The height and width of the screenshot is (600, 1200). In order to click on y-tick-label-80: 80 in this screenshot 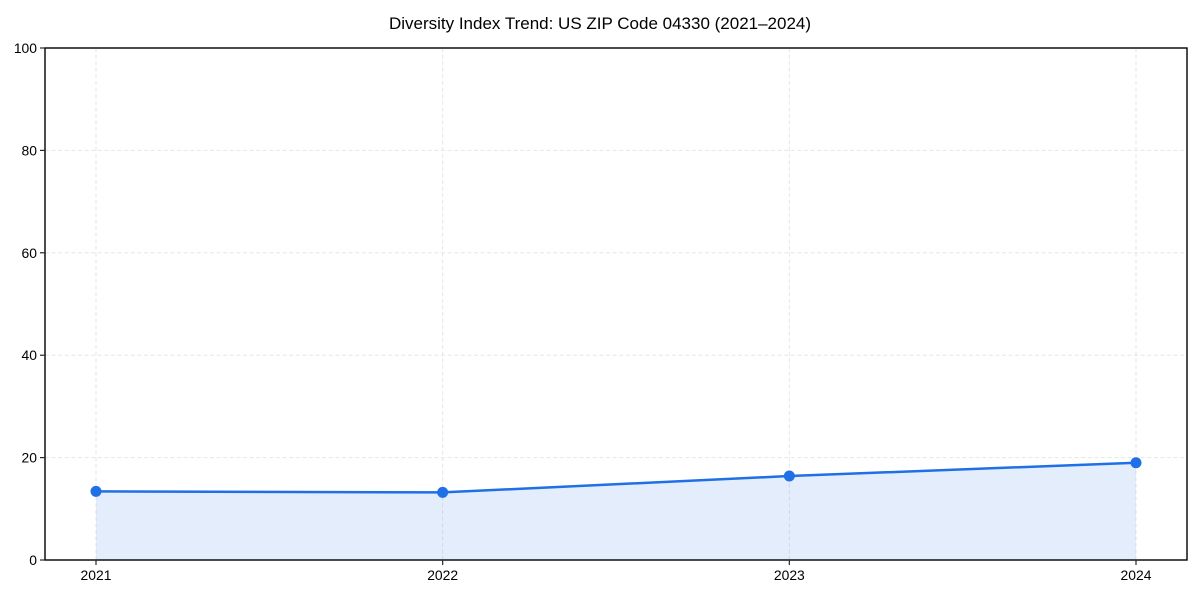, I will do `click(30, 150)`.